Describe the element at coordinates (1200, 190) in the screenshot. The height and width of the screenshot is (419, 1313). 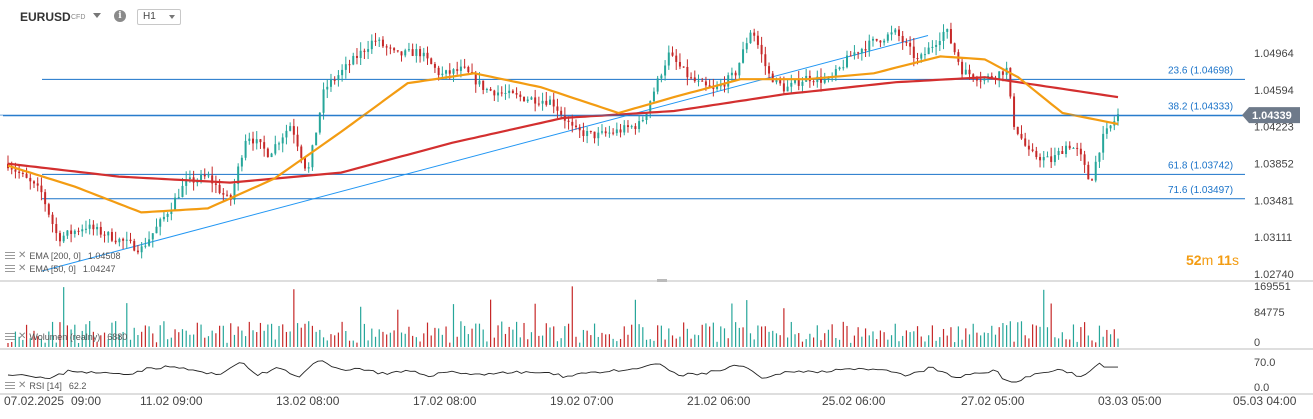
I see `fib-level-label: 71.6 (1.03497)` at that location.